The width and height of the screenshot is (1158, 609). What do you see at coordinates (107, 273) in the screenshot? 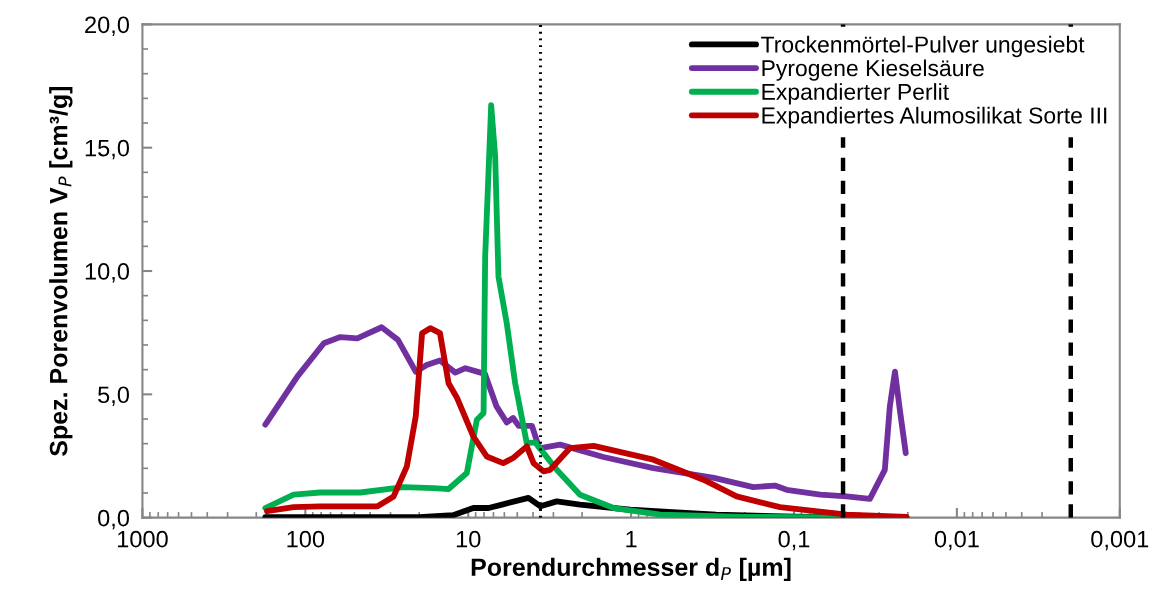
I see `y-tick-label: 10,0` at bounding box center [107, 273].